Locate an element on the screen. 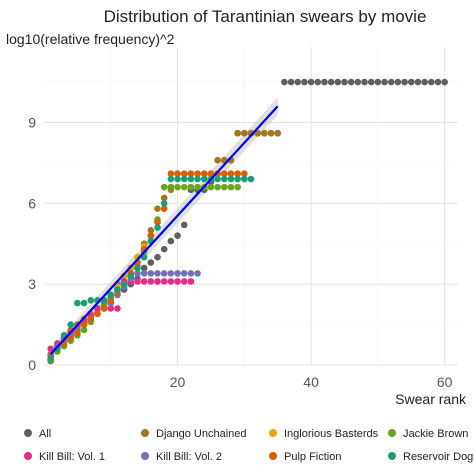 Image resolution: width=474 pixels, height=474 pixels. y-tick-label: 3 is located at coordinates (32, 284).